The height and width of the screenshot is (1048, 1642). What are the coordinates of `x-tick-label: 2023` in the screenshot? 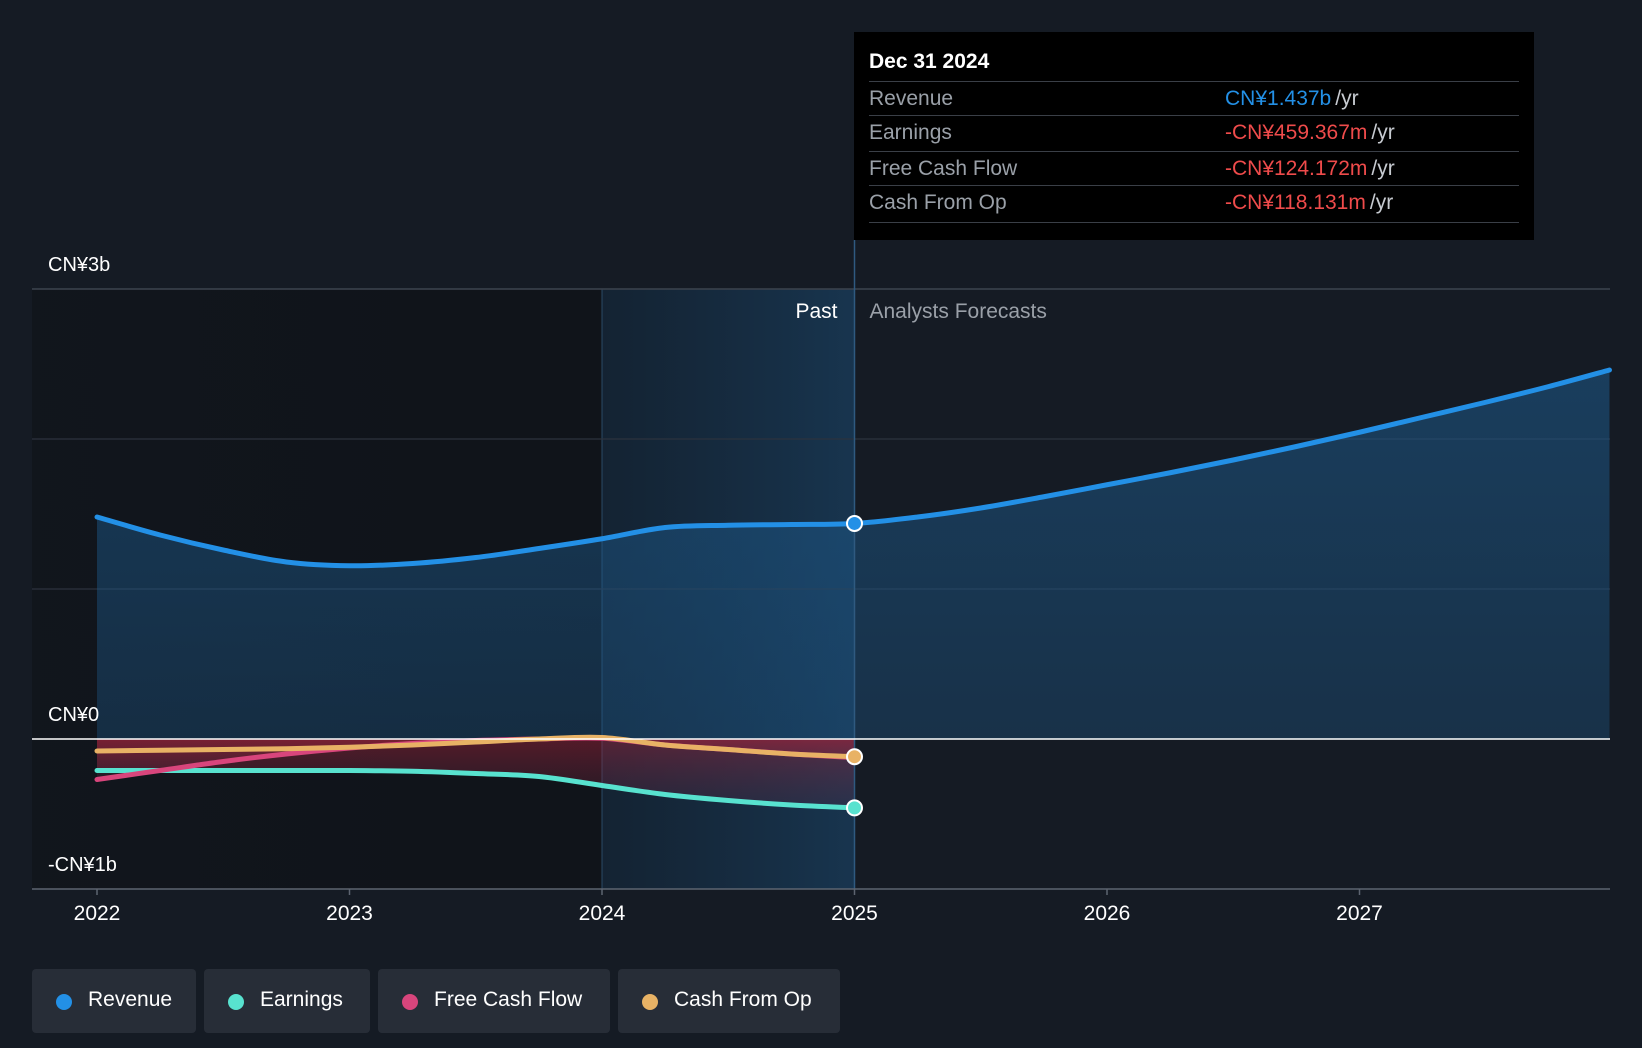 It's located at (349, 913).